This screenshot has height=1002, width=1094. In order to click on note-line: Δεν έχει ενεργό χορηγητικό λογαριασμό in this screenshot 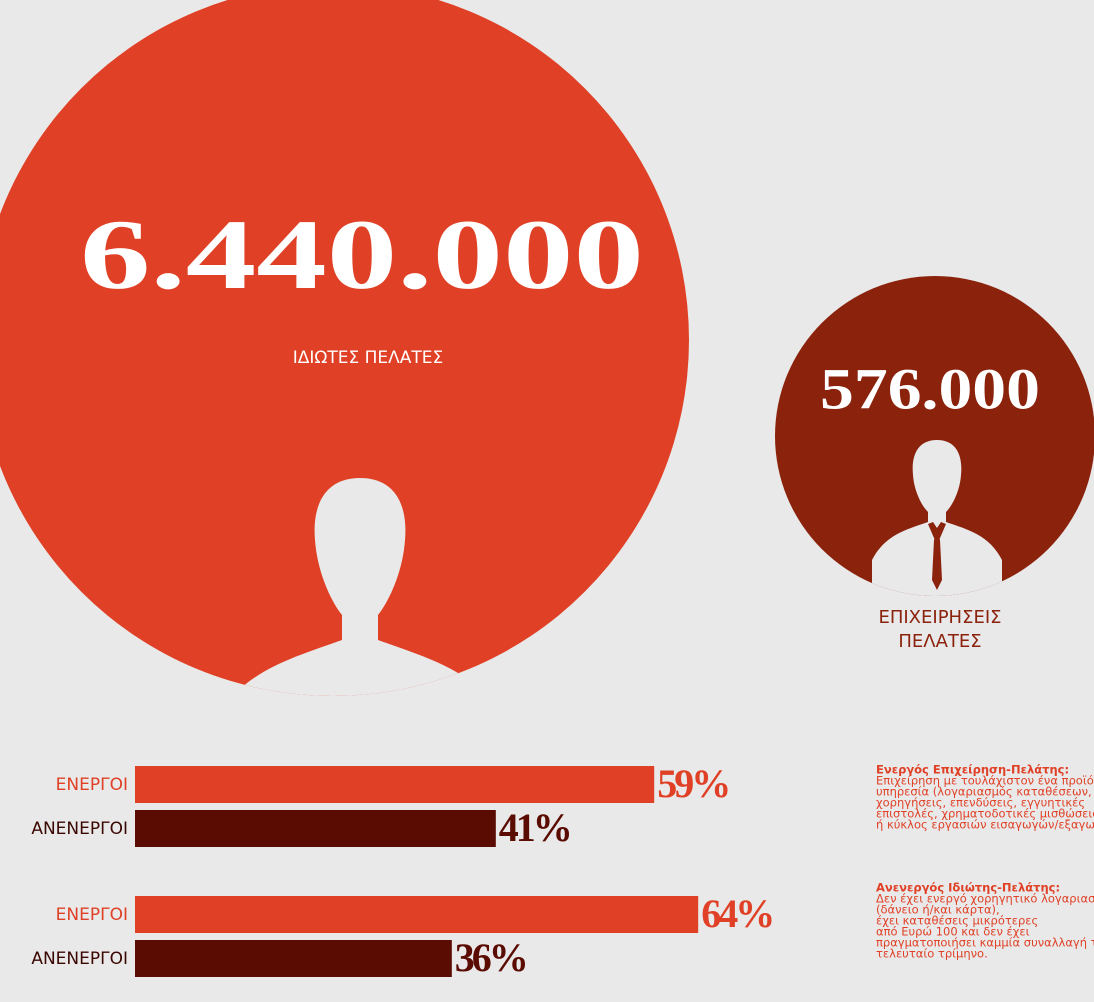, I will do `click(985, 899)`.